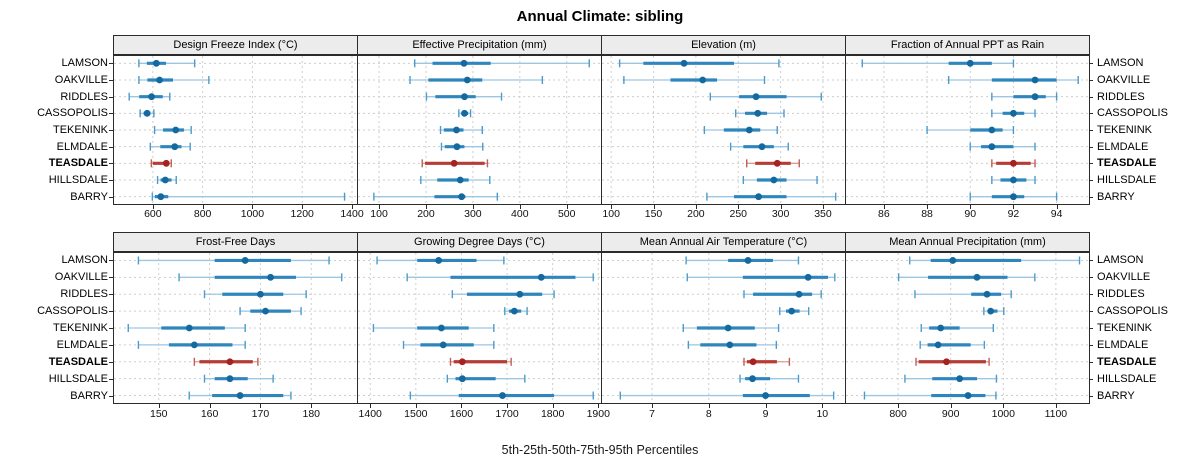 The width and height of the screenshot is (1200, 475). Describe the element at coordinates (78, 163) in the screenshot. I see `site-label-teasdale: TEASDALE` at that location.